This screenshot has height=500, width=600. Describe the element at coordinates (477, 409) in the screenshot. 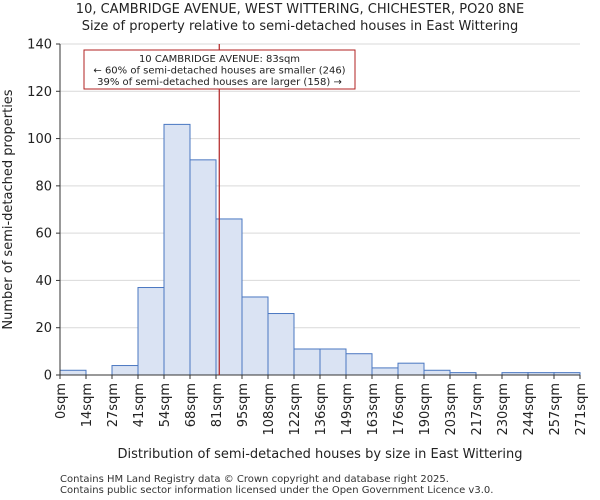

I see `x-tick-label: 217sqm` at that location.